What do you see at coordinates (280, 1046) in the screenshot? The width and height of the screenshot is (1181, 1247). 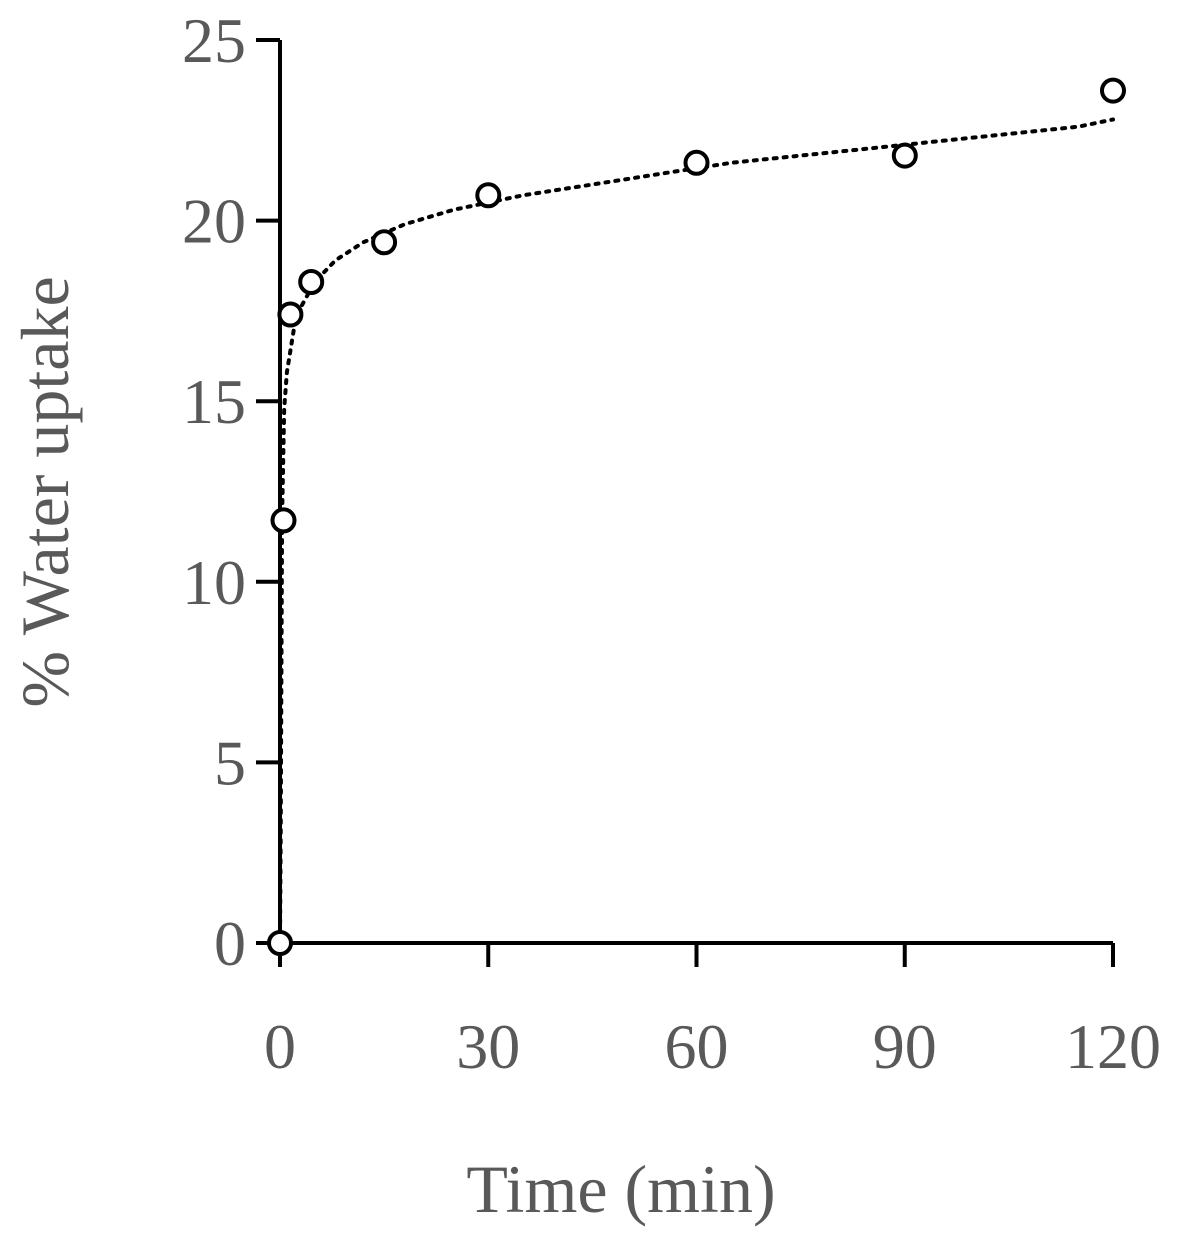 I see `x-tick-label: 0` at bounding box center [280, 1046].